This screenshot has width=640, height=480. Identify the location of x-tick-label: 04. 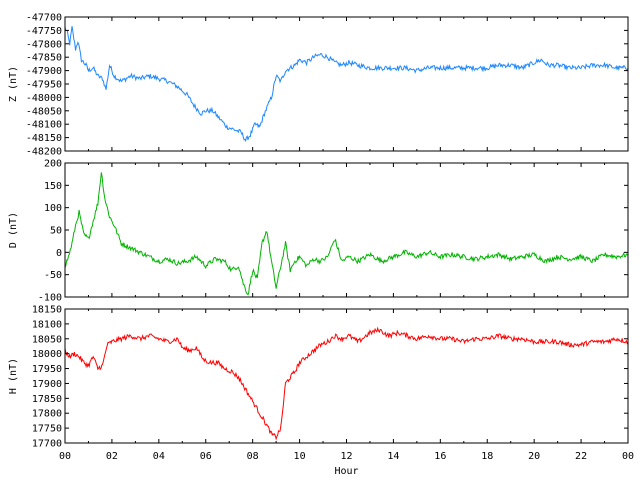
(159, 456).